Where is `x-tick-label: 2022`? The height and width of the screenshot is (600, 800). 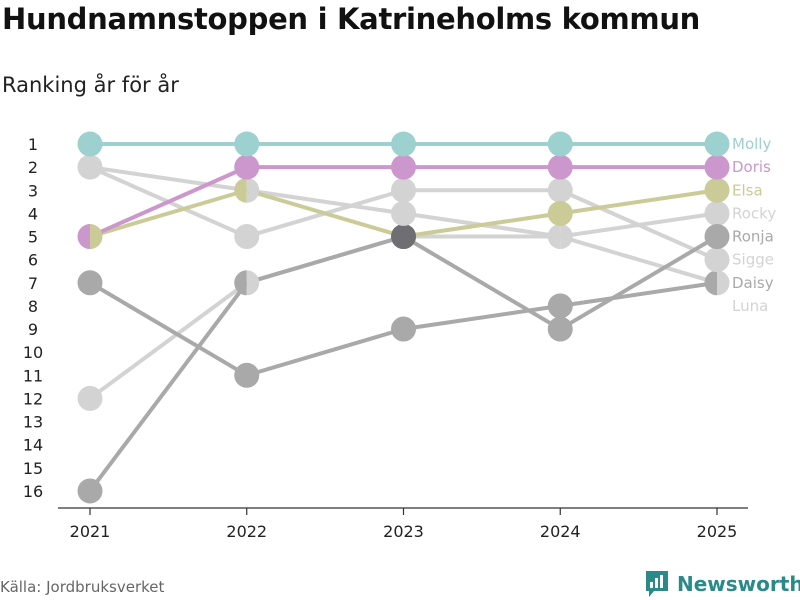
x-tick-label: 2022 is located at coordinates (246, 531).